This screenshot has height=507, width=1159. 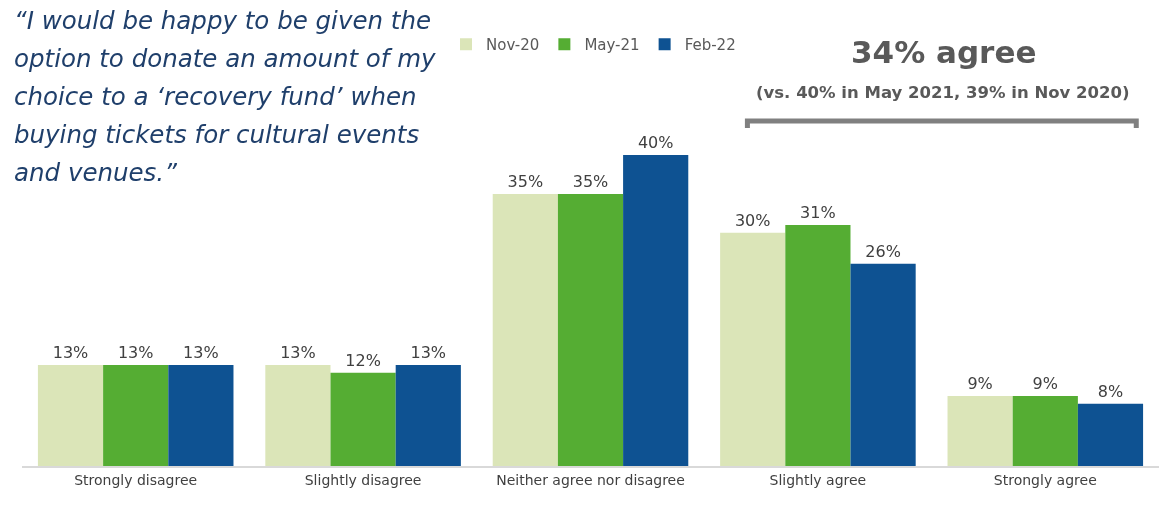 What do you see at coordinates (363, 360) in the screenshot?
I see `data-label: 12%` at bounding box center [363, 360].